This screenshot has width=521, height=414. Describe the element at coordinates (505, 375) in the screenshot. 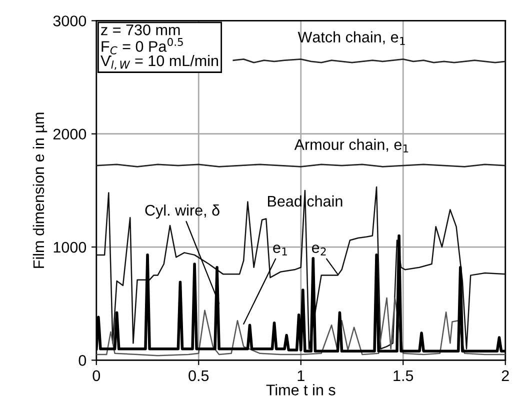

I see `x-tick-label: 2` at that location.